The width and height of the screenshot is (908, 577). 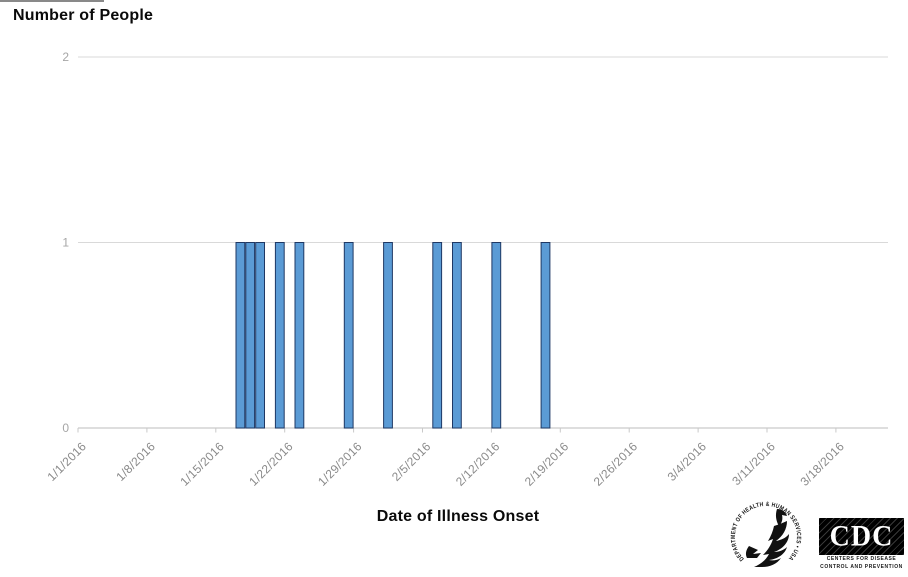 I want to click on cdc-tagline-line2: CONTROL AND PREVENTION, so click(x=861, y=566).